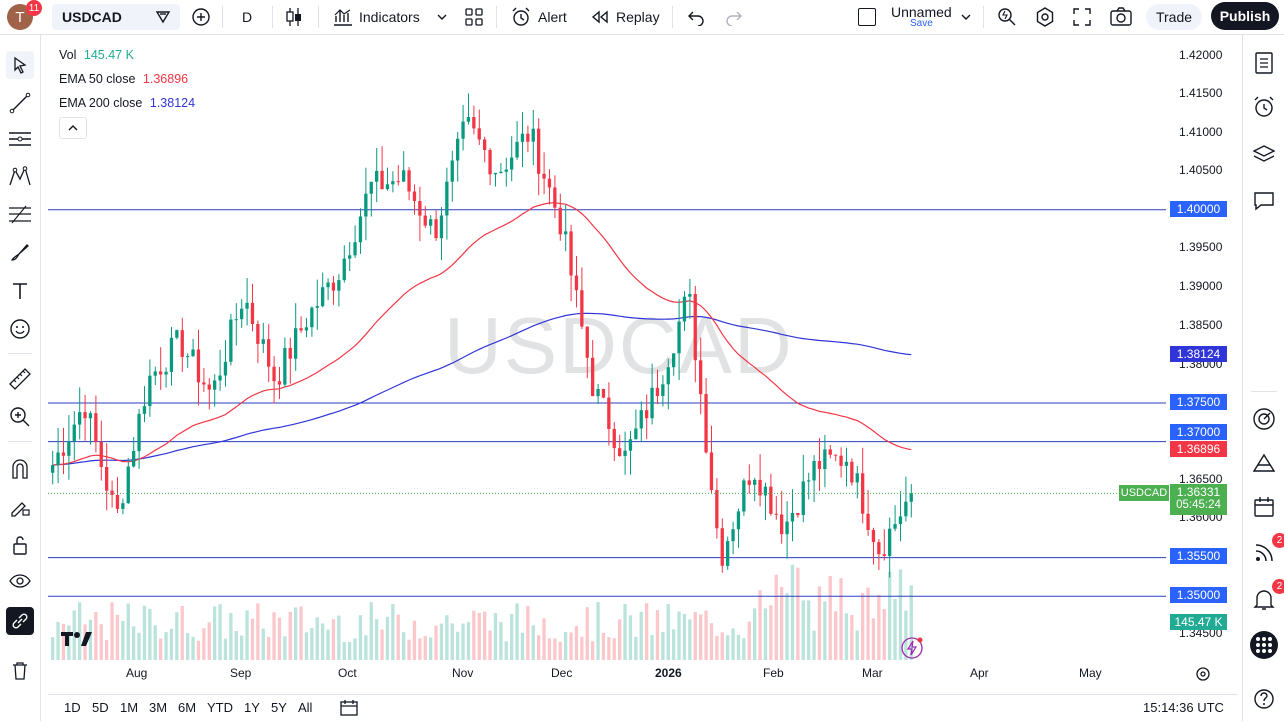 The width and height of the screenshot is (1284, 722). What do you see at coordinates (1198, 402) in the screenshot?
I see `horizontal-level-price-box: 1.37500` at bounding box center [1198, 402].